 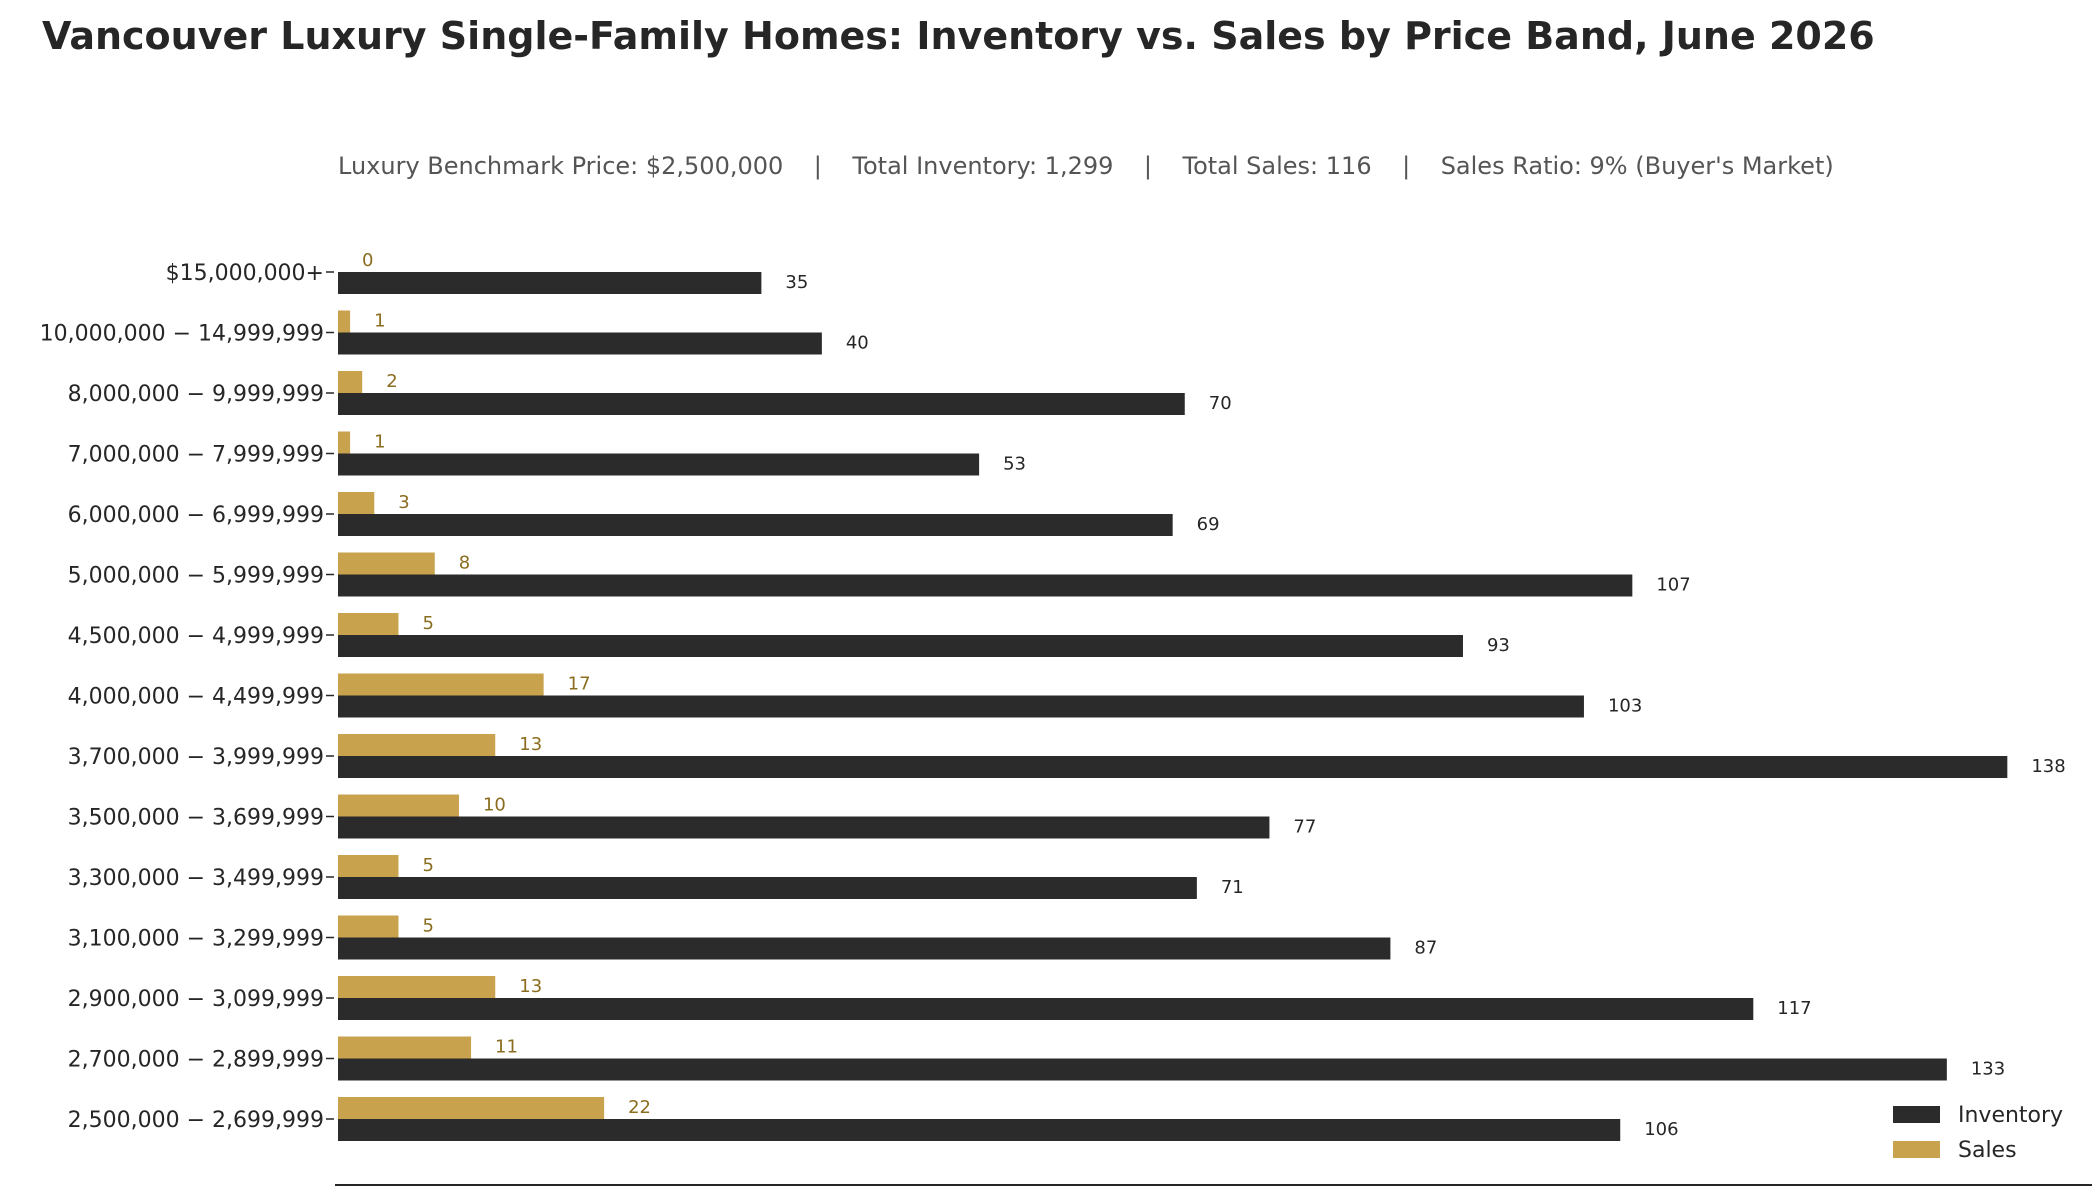 What do you see at coordinates (1208, 524) in the screenshot?
I see `inventory-value-label: 69` at bounding box center [1208, 524].